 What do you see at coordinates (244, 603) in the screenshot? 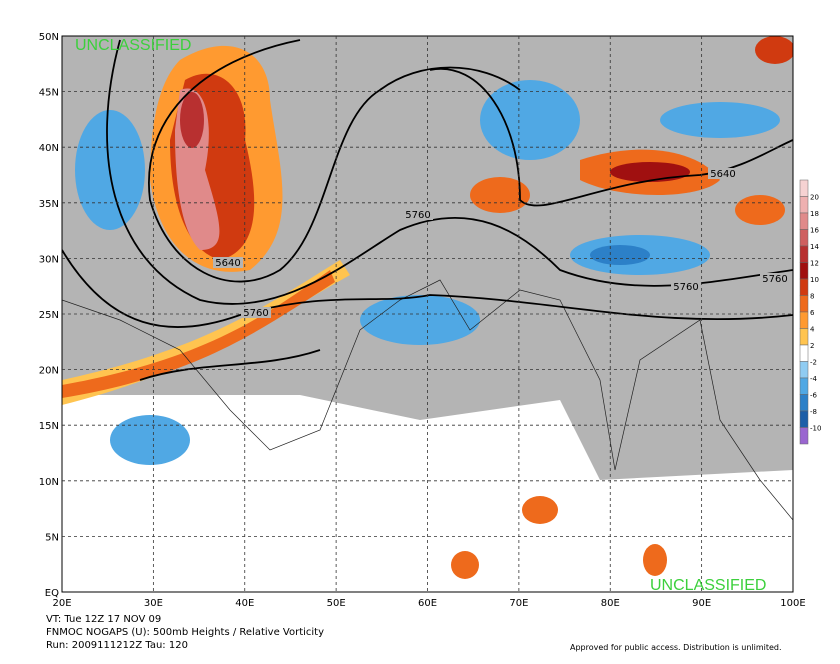
I see `lon-label: 40E` at bounding box center [244, 603].